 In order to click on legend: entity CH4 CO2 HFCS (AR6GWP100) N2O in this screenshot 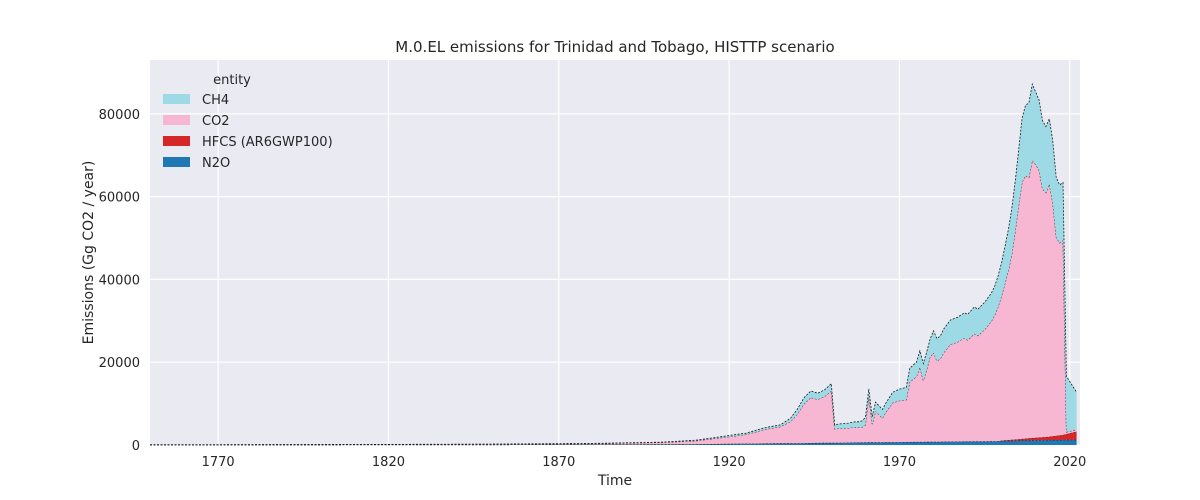, I will do `click(248, 122)`.